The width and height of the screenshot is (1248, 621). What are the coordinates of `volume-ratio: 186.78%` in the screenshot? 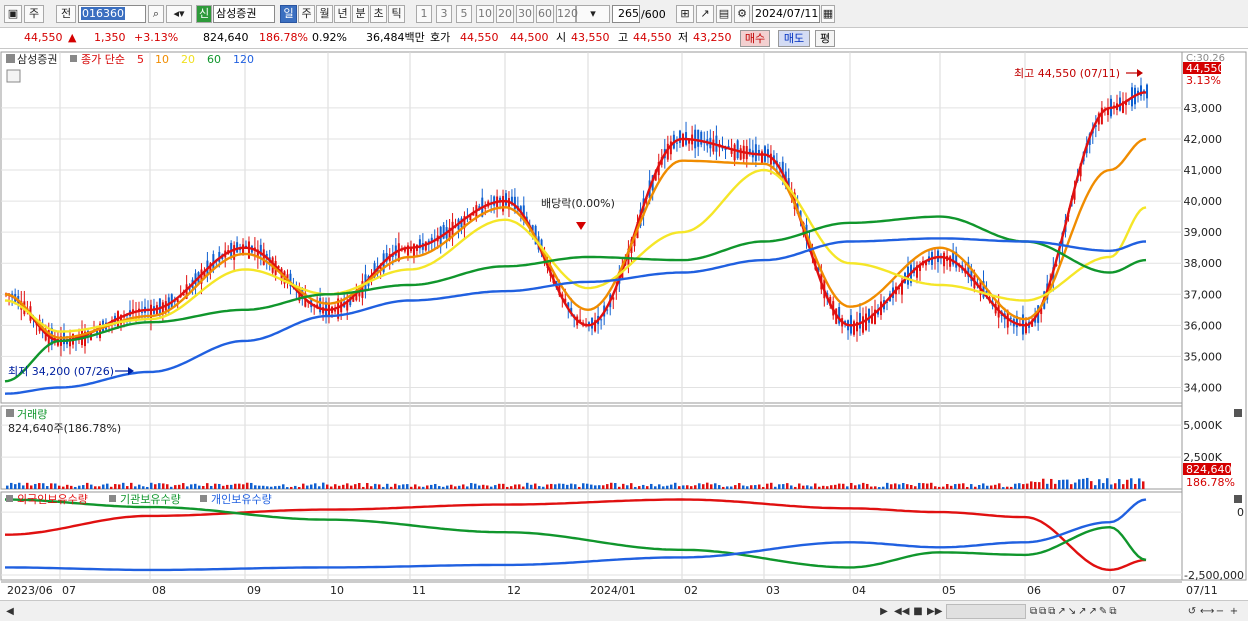 It's located at (283, 37).